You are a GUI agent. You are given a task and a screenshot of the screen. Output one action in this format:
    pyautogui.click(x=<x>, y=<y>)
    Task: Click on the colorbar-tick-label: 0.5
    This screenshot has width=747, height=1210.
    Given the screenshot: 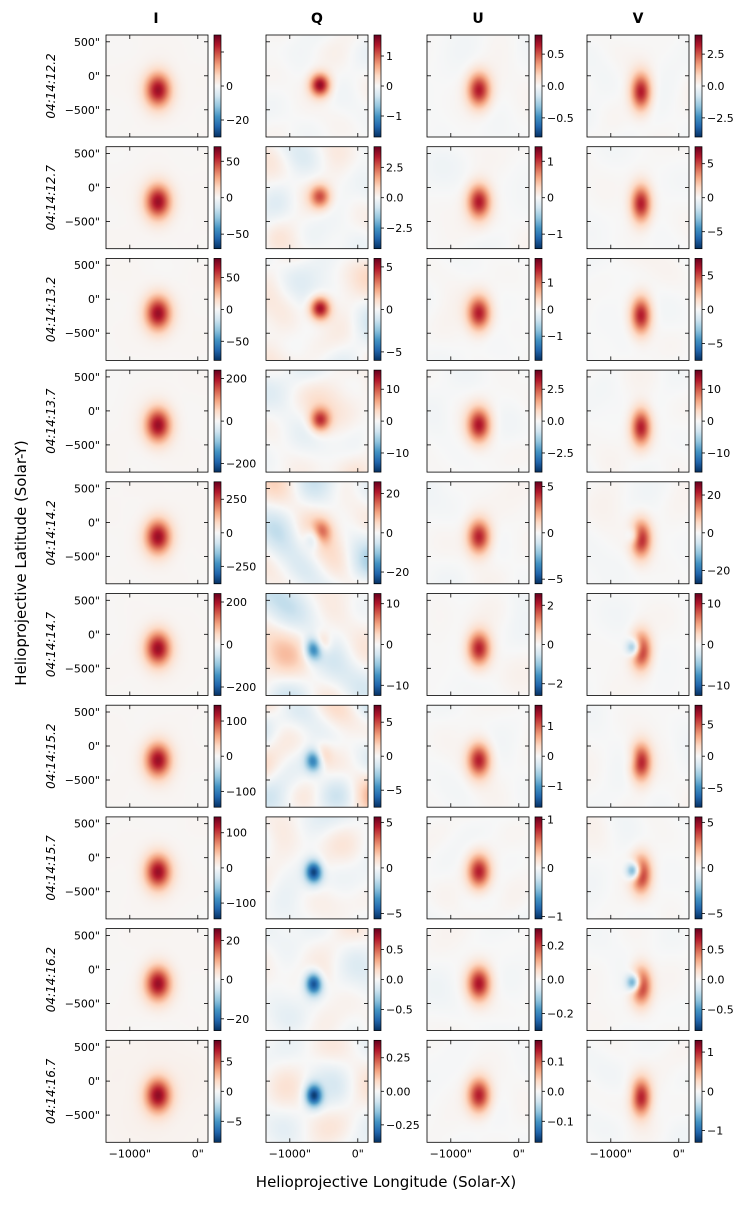 What is the action you would take?
    pyautogui.click(x=716, y=950)
    